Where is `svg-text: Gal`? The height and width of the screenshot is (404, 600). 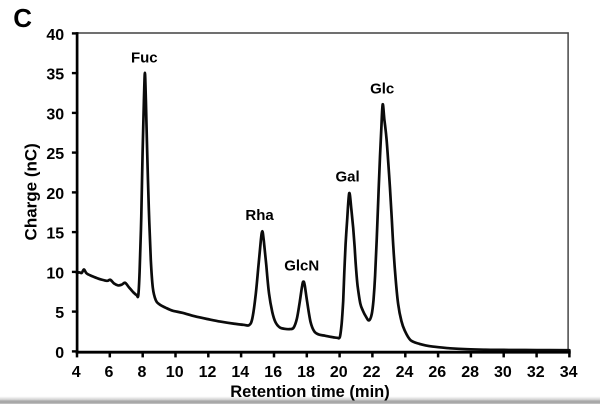 svg-text: Gal is located at coordinates (348, 177).